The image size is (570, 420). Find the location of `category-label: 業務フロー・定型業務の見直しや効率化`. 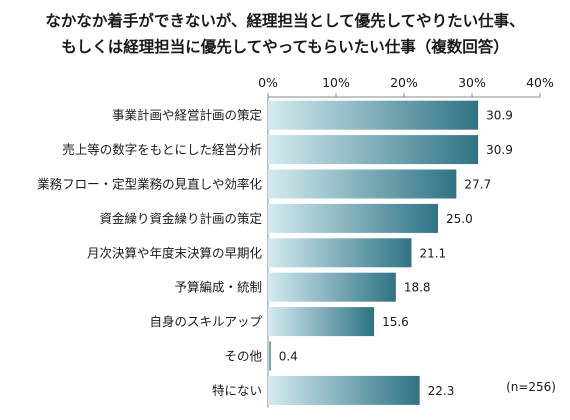

category-label: 業務フロー・定型業務の見直しや効率化 is located at coordinates (149, 184).